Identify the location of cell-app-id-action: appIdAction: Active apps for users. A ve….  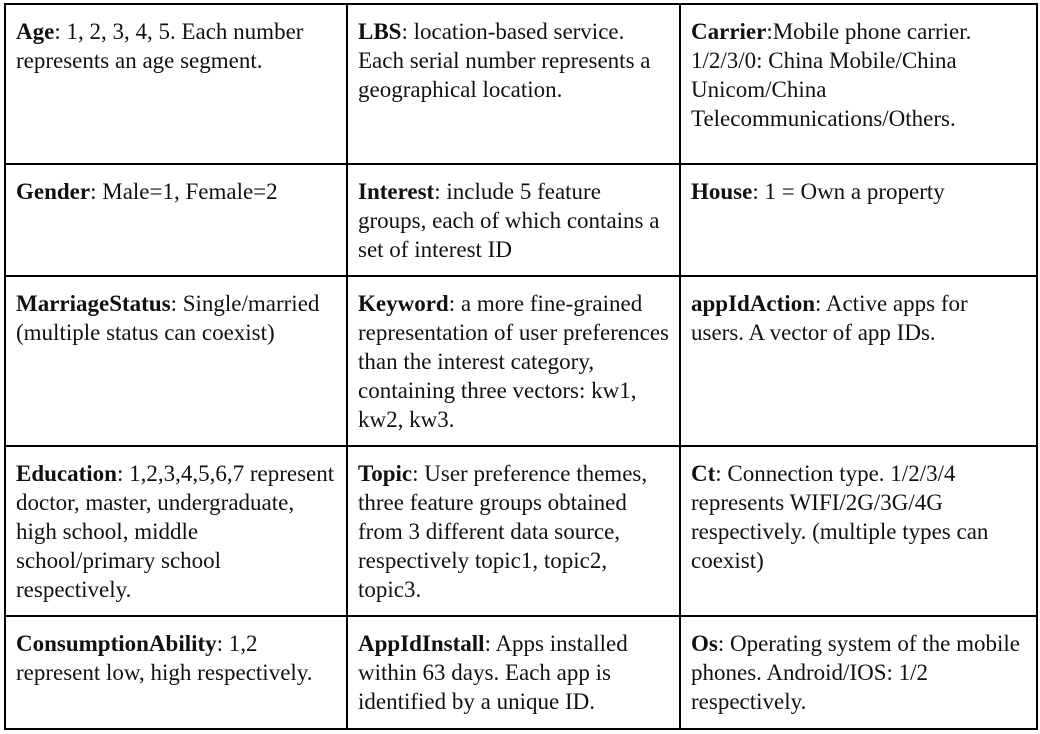
(858, 361).